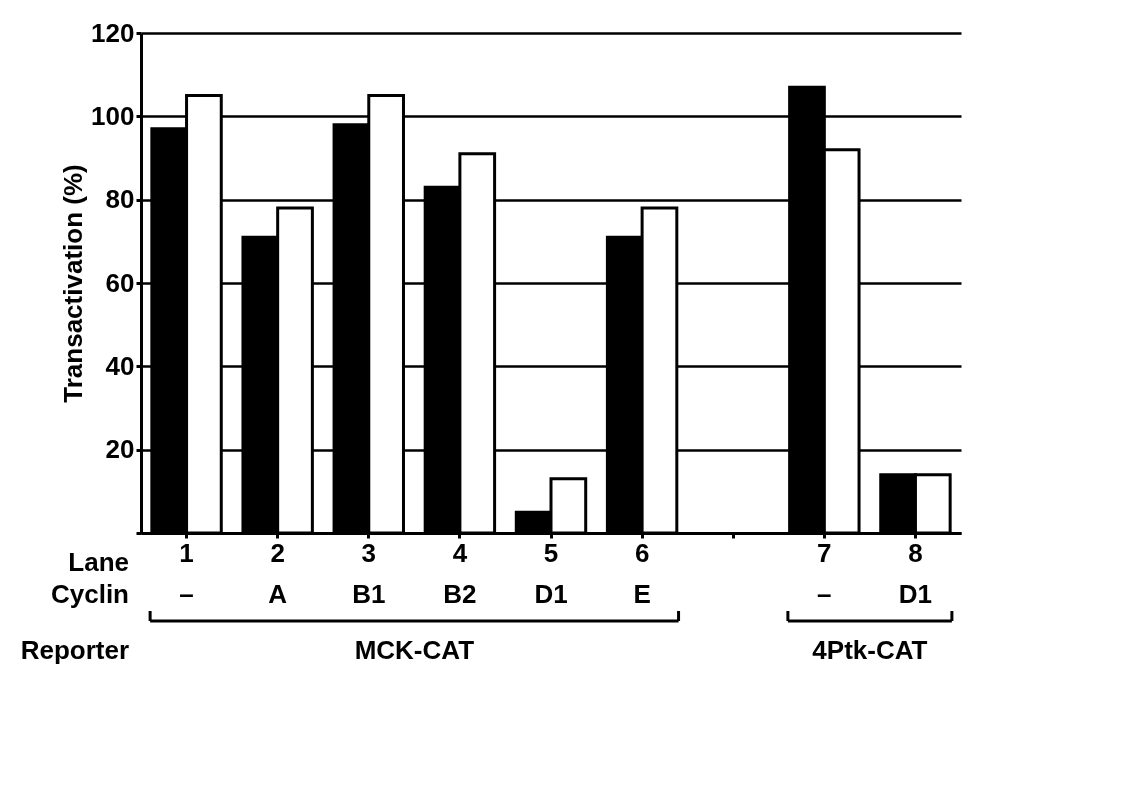 This screenshot has width=1145, height=803. I want to click on text: Cyclin, so click(89, 594).